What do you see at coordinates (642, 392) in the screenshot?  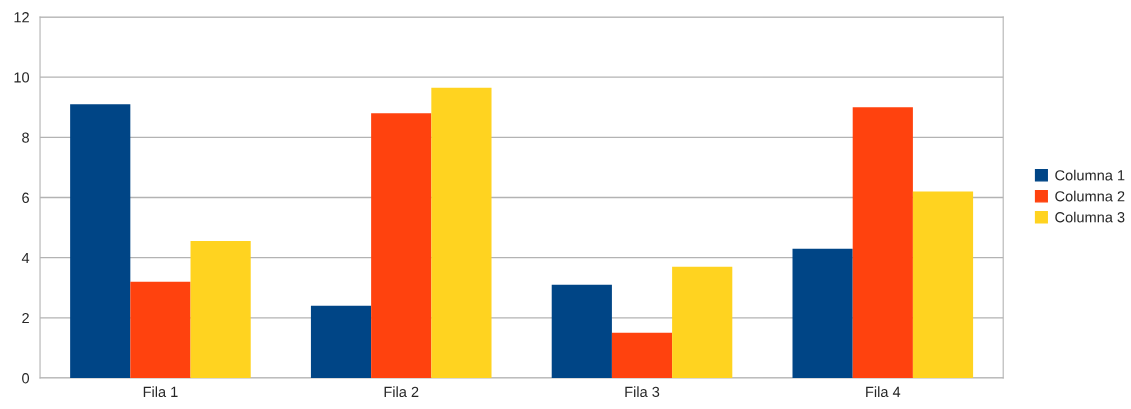 I see `x-tick-label: Fila 3` at bounding box center [642, 392].